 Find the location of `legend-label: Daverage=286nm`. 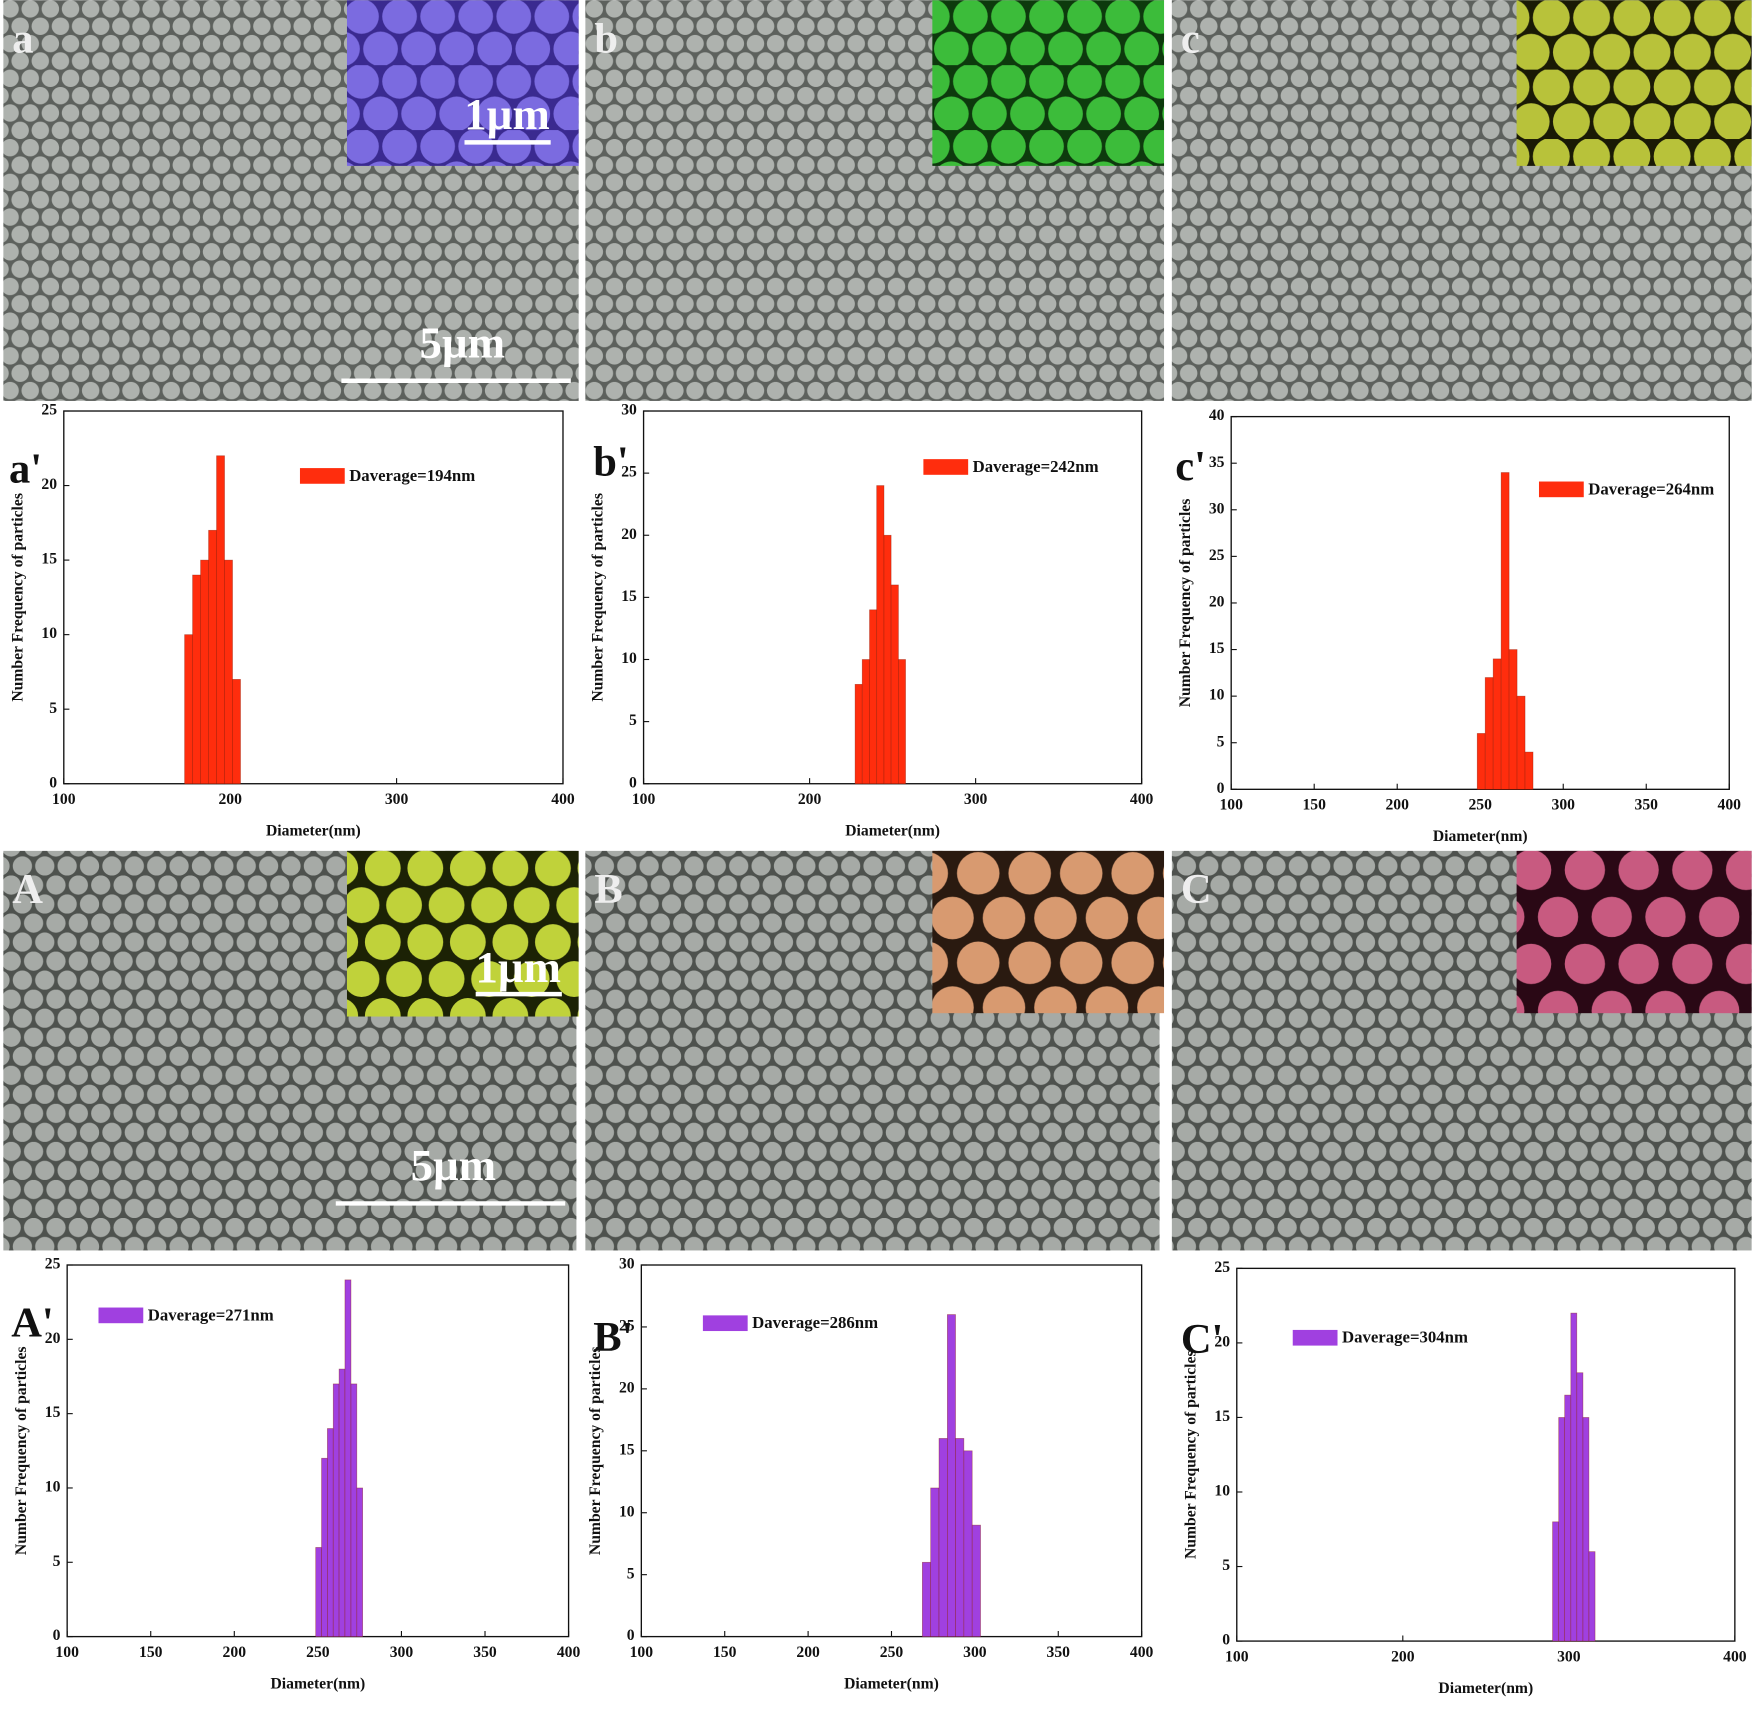

legend-label: Daverage=286nm is located at coordinates (815, 1322).